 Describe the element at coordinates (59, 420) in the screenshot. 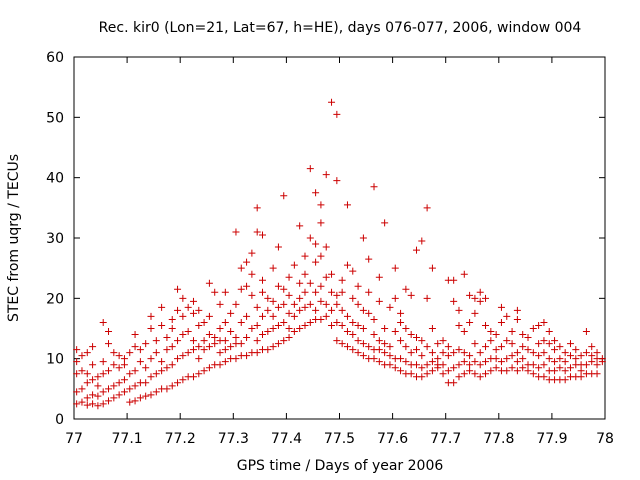

I see `y-tick-label: 0` at that location.